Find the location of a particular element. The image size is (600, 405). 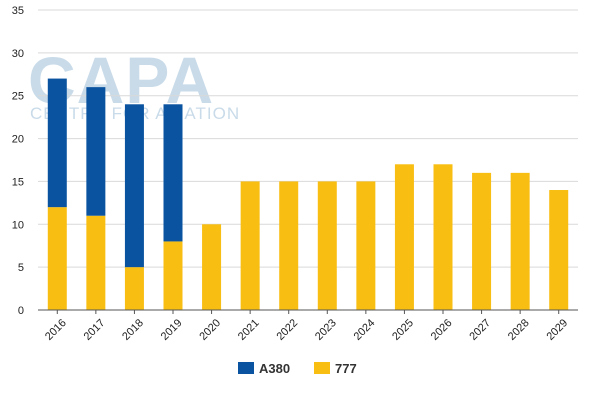

x-tick-label: 2025 is located at coordinates (403, 330).